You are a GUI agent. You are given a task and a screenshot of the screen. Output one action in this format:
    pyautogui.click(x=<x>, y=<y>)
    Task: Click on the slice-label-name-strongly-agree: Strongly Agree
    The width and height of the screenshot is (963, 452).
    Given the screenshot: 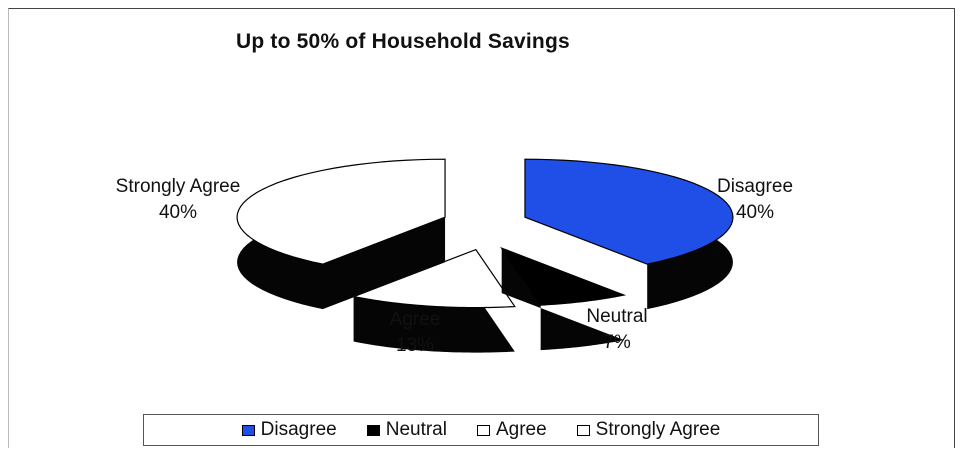 What is the action you would take?
    pyautogui.click(x=178, y=186)
    